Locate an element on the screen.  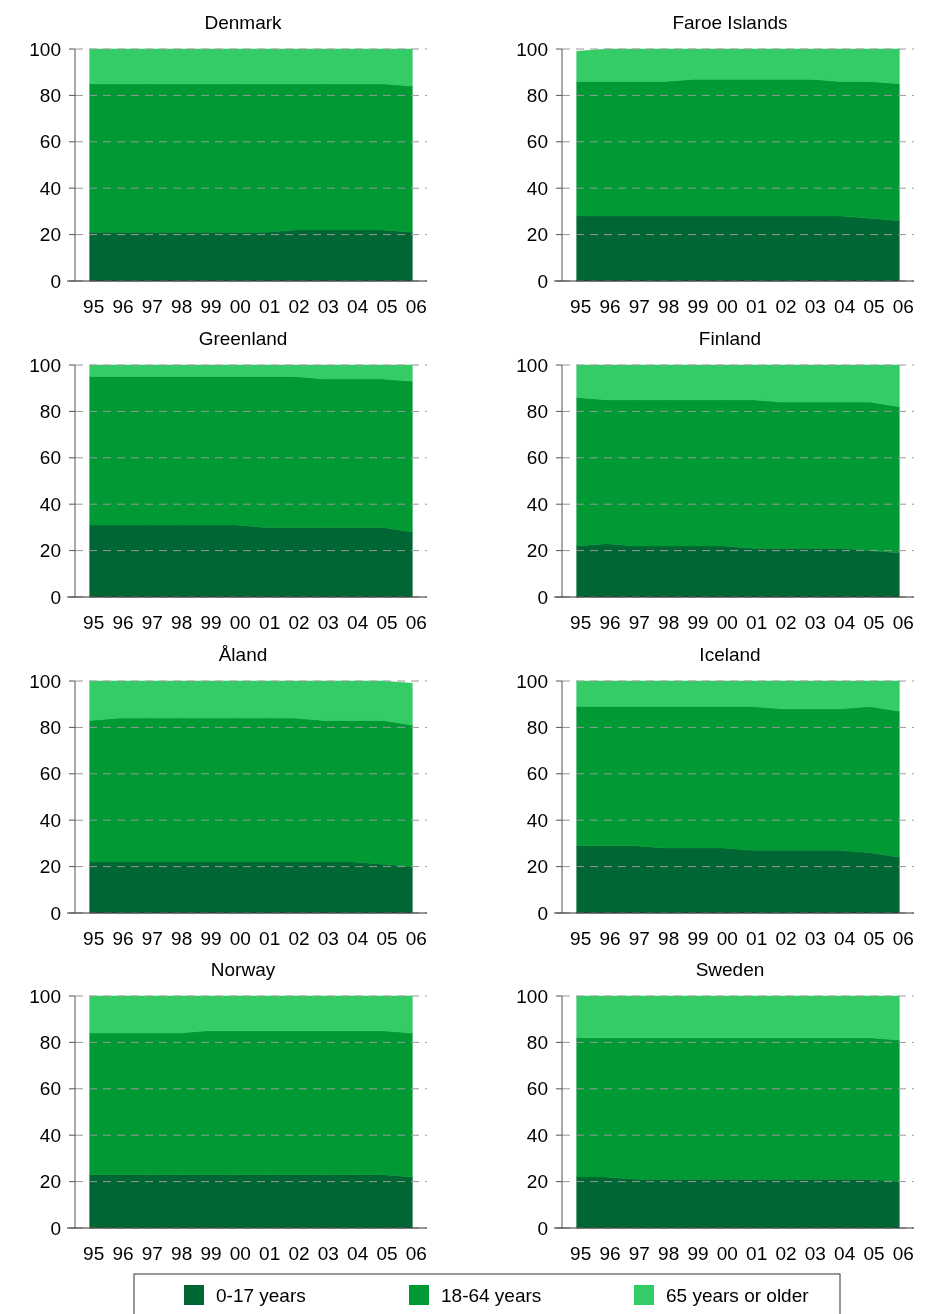
chart-title: Finland is located at coordinates (730, 338).